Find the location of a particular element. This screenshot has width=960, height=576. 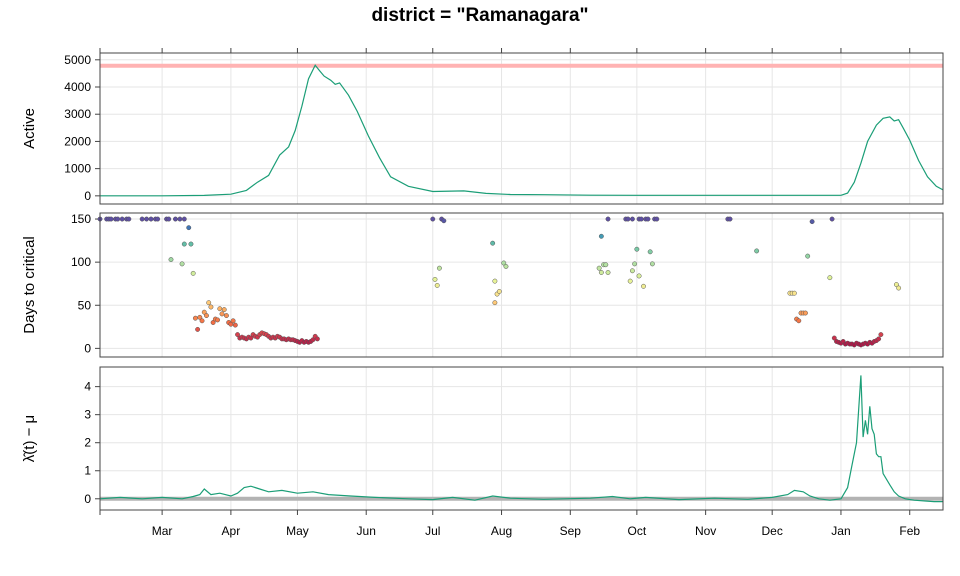

chart-title: district = "Ramanagara" is located at coordinates (480, 15).